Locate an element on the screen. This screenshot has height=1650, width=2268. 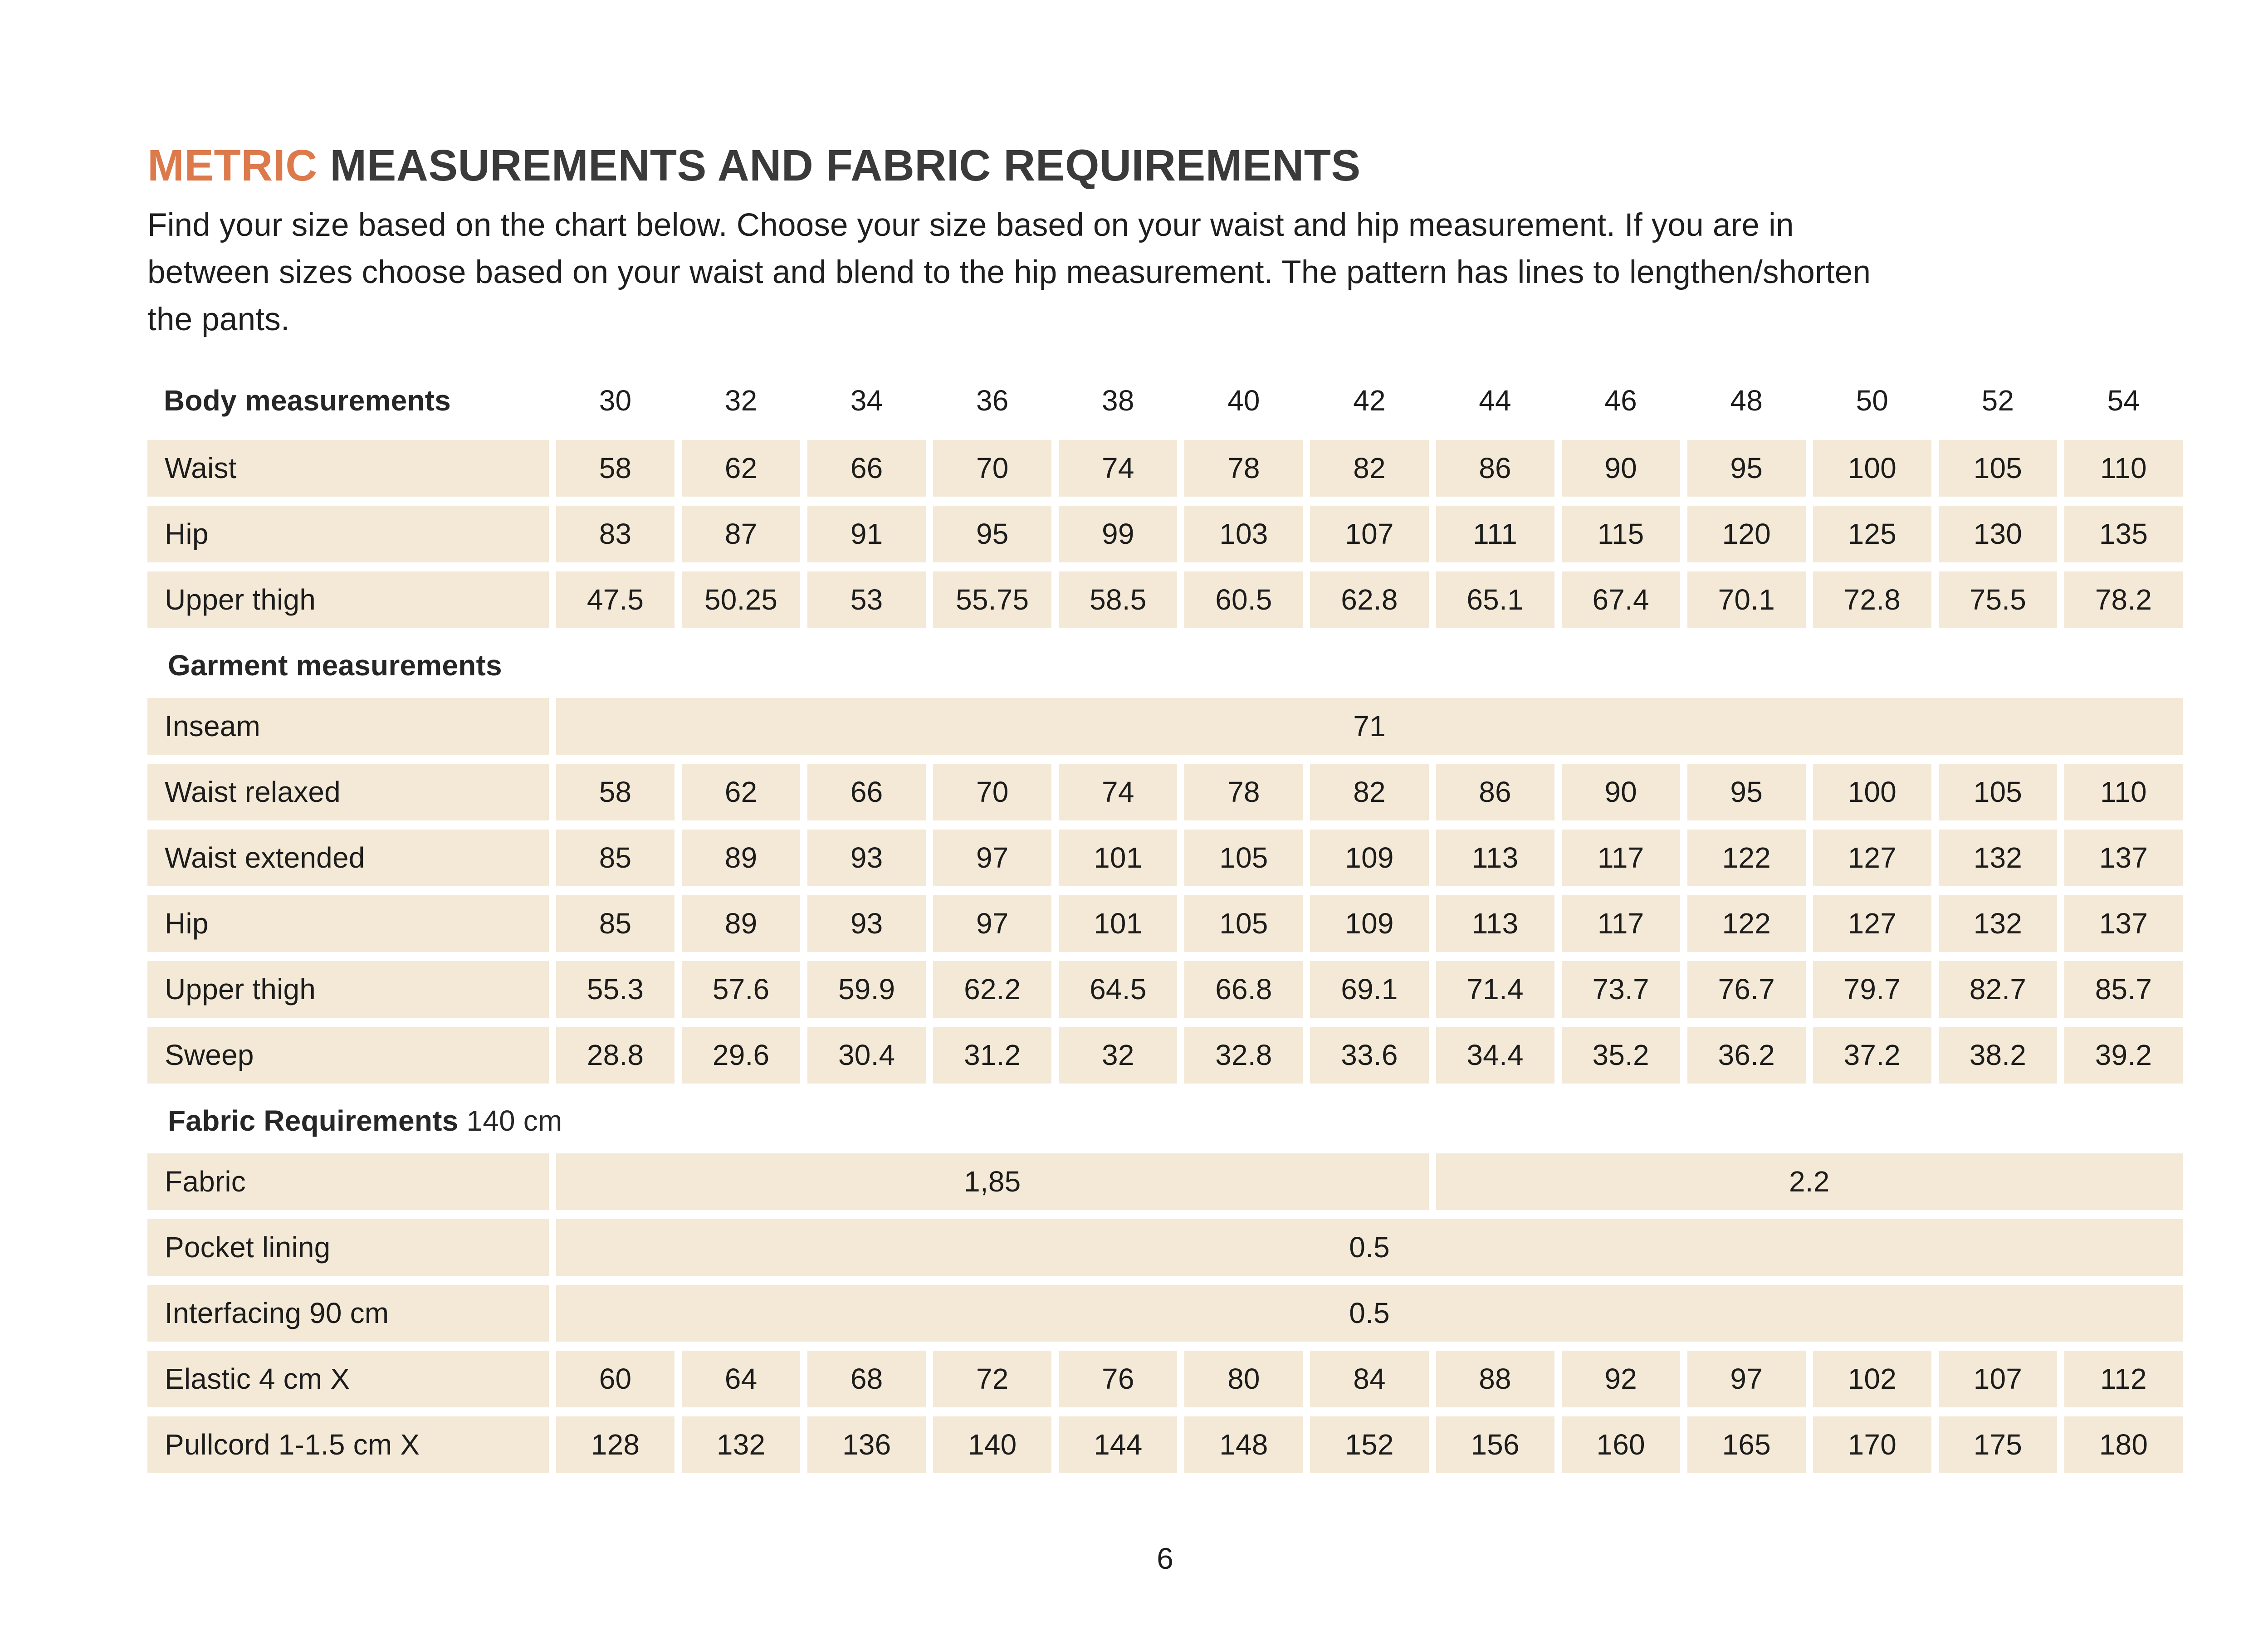
column-header: 30 is located at coordinates (615, 401).